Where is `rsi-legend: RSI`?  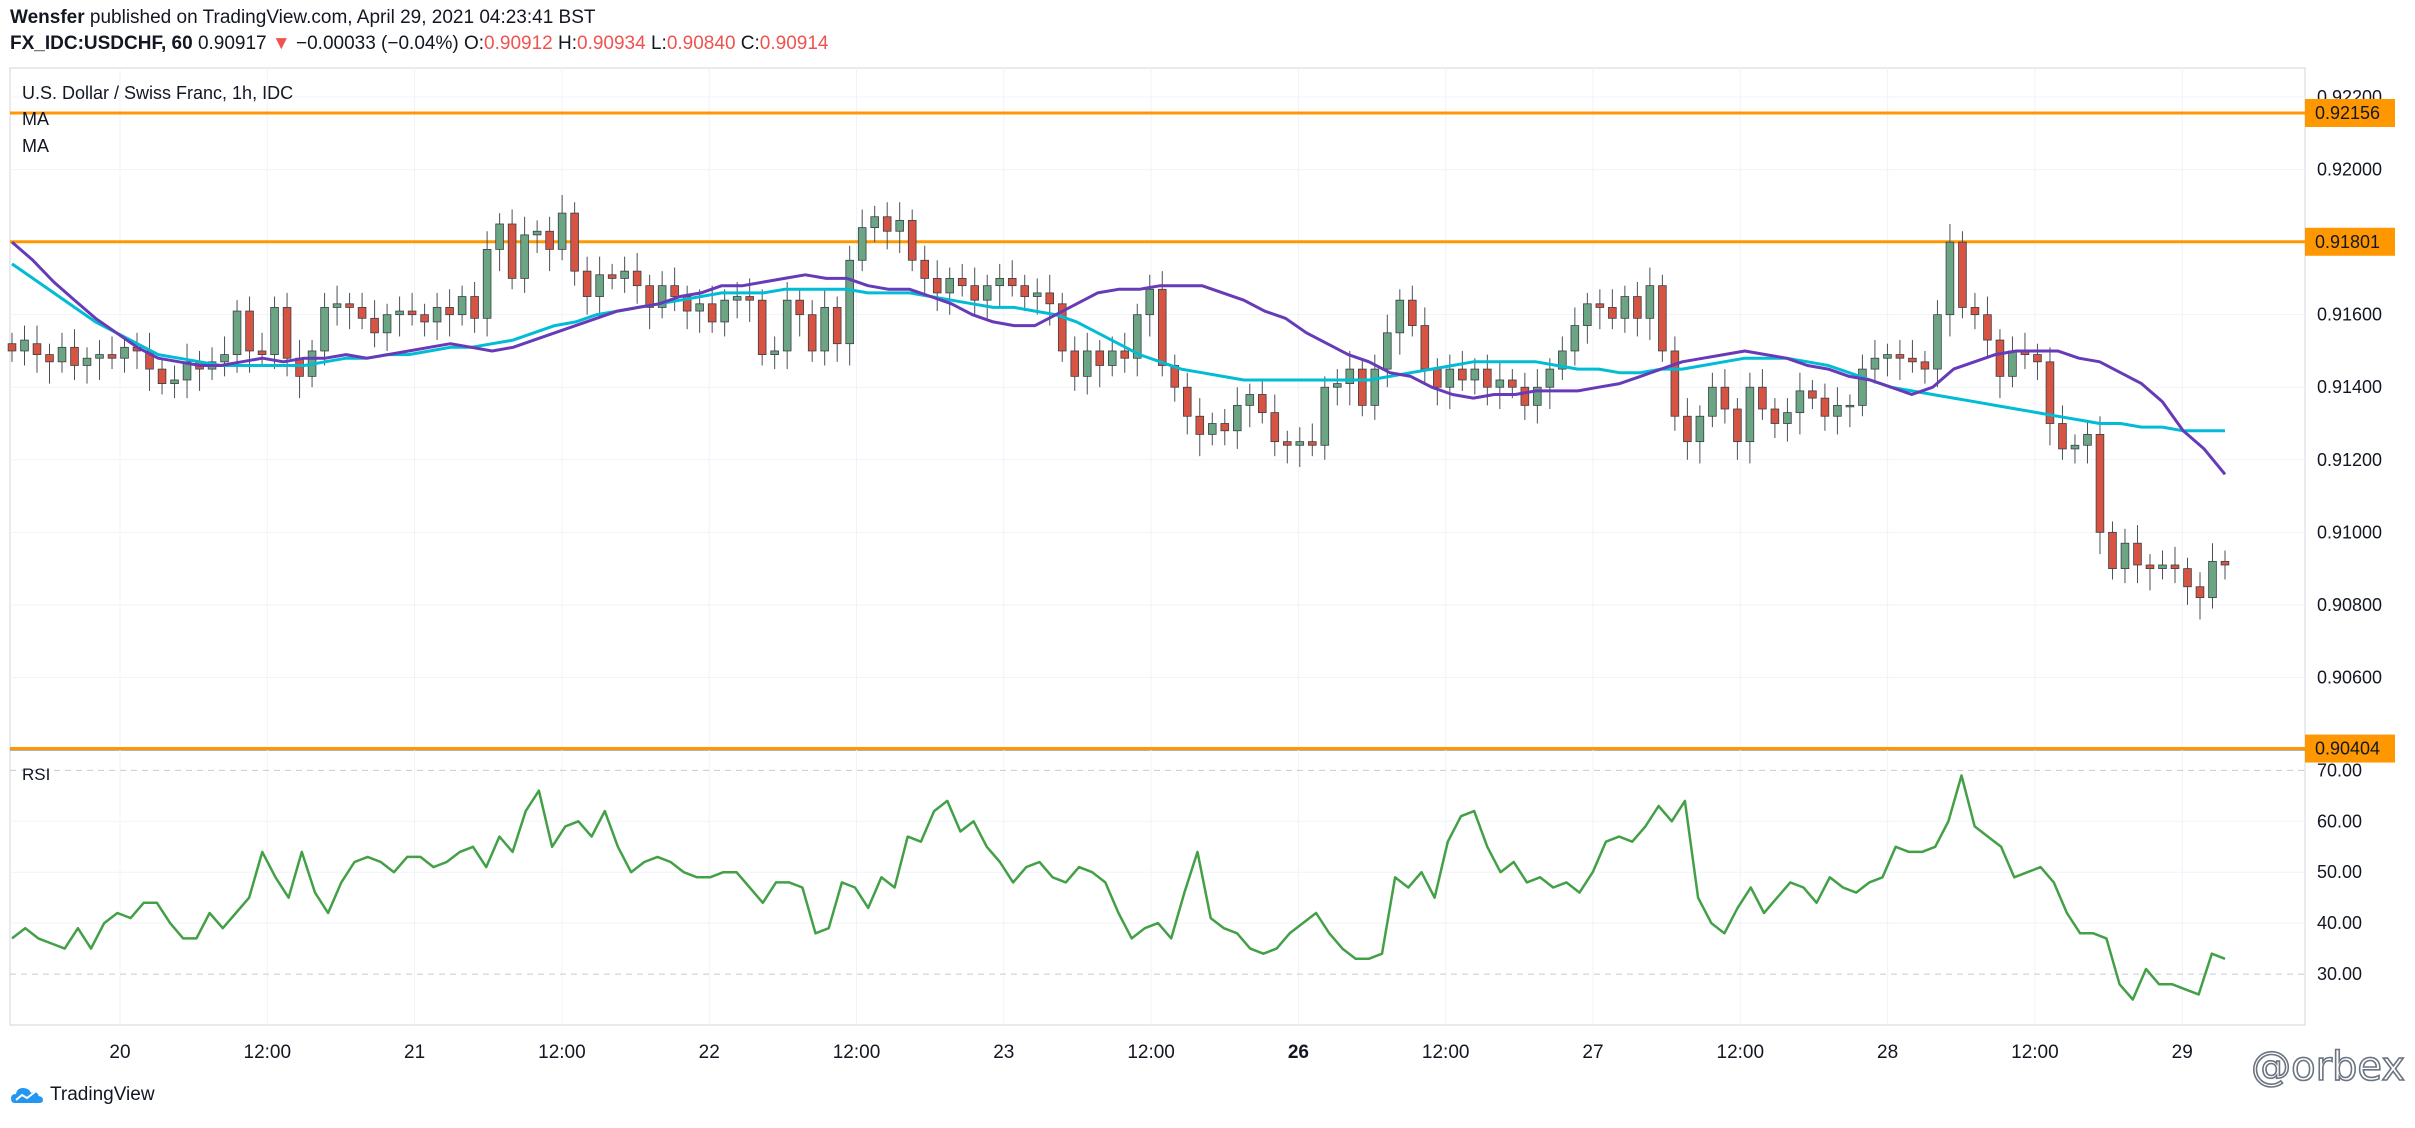
rsi-legend: RSI is located at coordinates (36, 774).